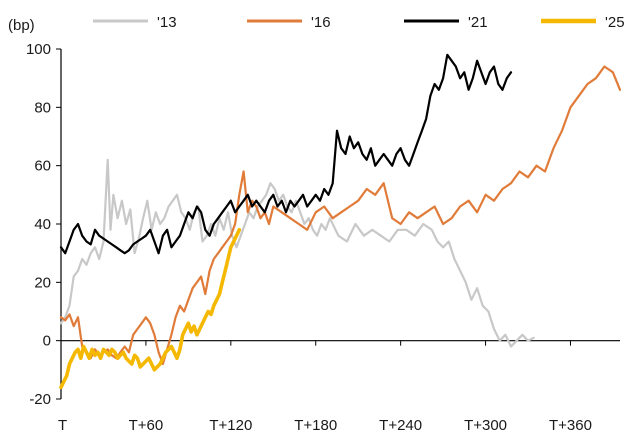 Image resolution: width=637 pixels, height=443 pixels. I want to click on chart-legend: '13 '16 '21 '25, so click(359, 22).